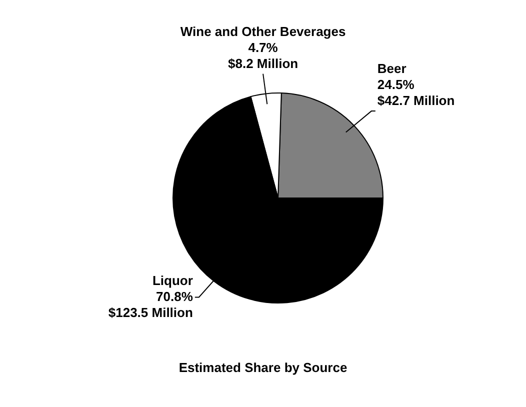 This screenshot has height=407, width=526. Describe the element at coordinates (263, 31) in the screenshot. I see `slice-label: Wine and Other Beverages` at that location.